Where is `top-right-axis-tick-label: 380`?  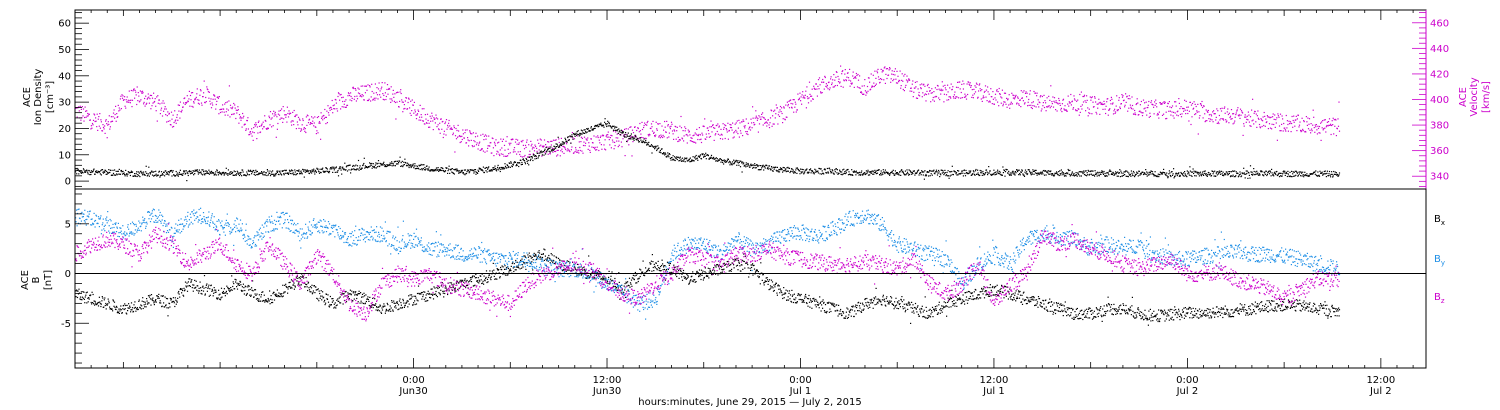 top-right-axis-tick-label: 380 is located at coordinates (1439, 126).